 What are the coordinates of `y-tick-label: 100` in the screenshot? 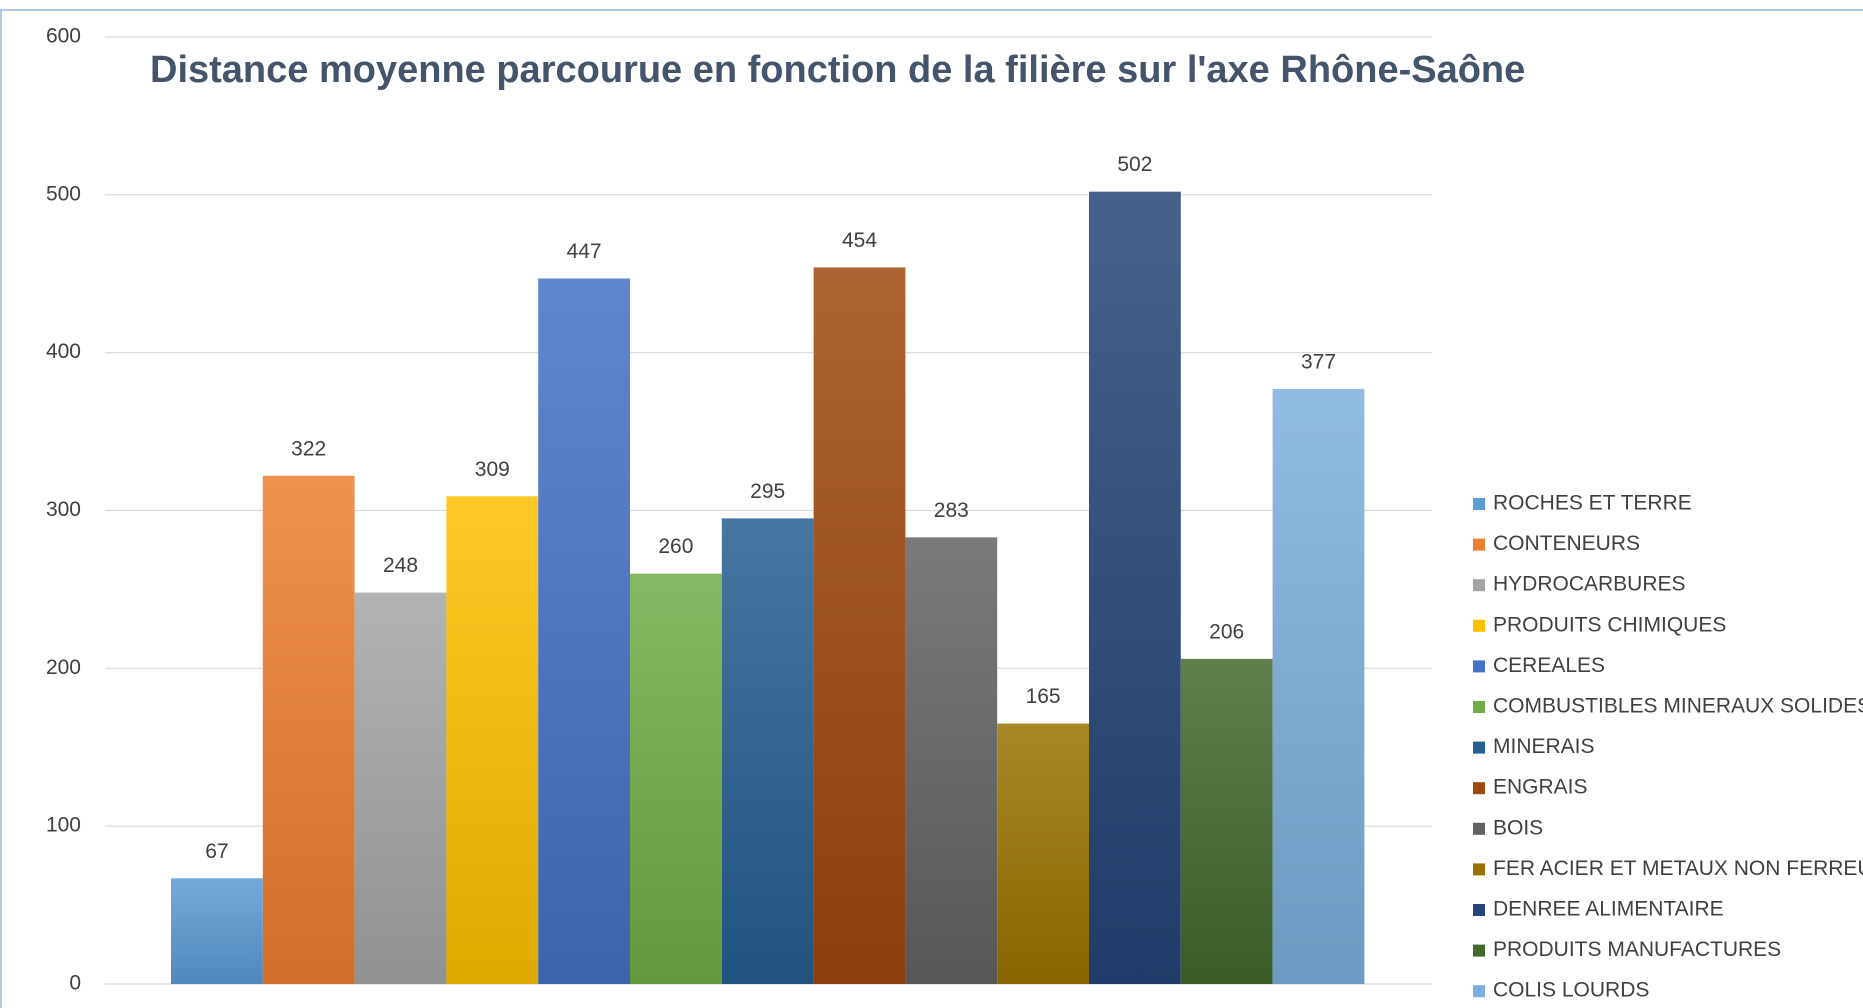 It's located at (63, 825).